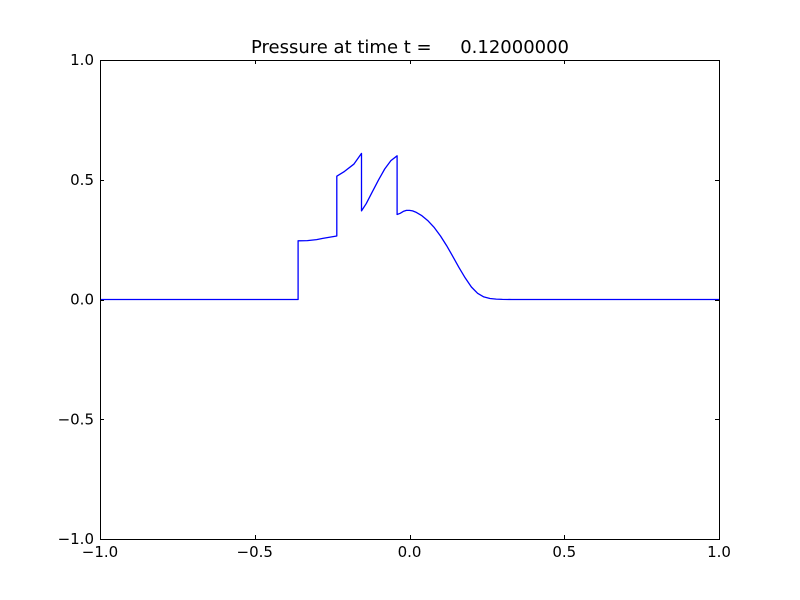 This screenshot has width=800, height=600. Describe the element at coordinates (82, 180) in the screenshot. I see `y-tick-label: 0.5` at that location.